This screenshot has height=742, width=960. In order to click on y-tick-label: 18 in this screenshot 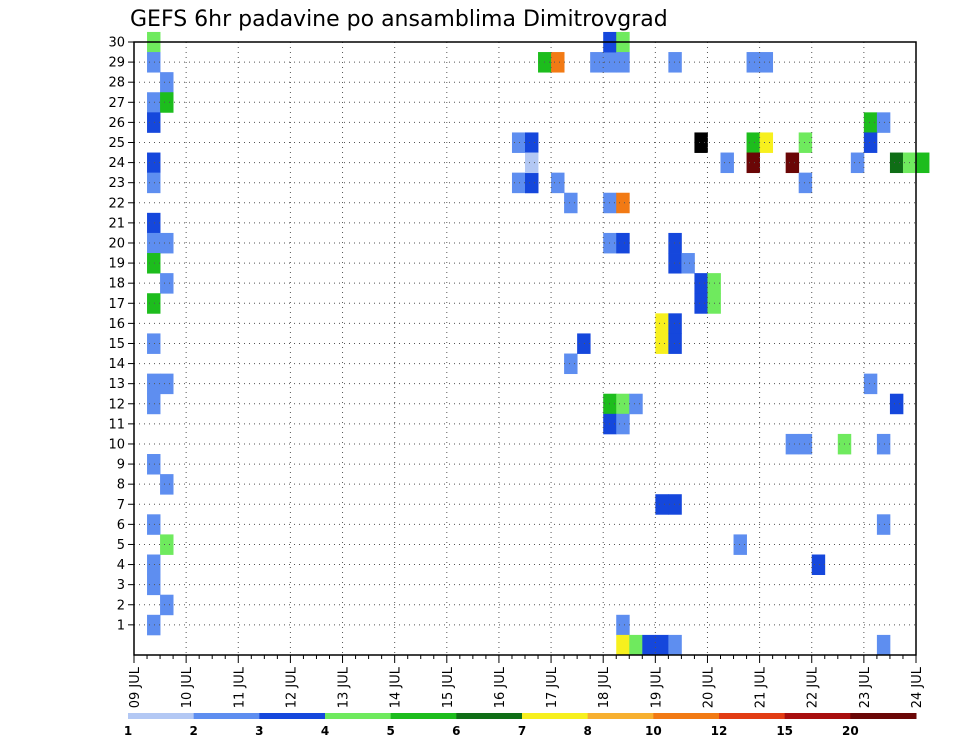, I will do `click(116, 284)`.